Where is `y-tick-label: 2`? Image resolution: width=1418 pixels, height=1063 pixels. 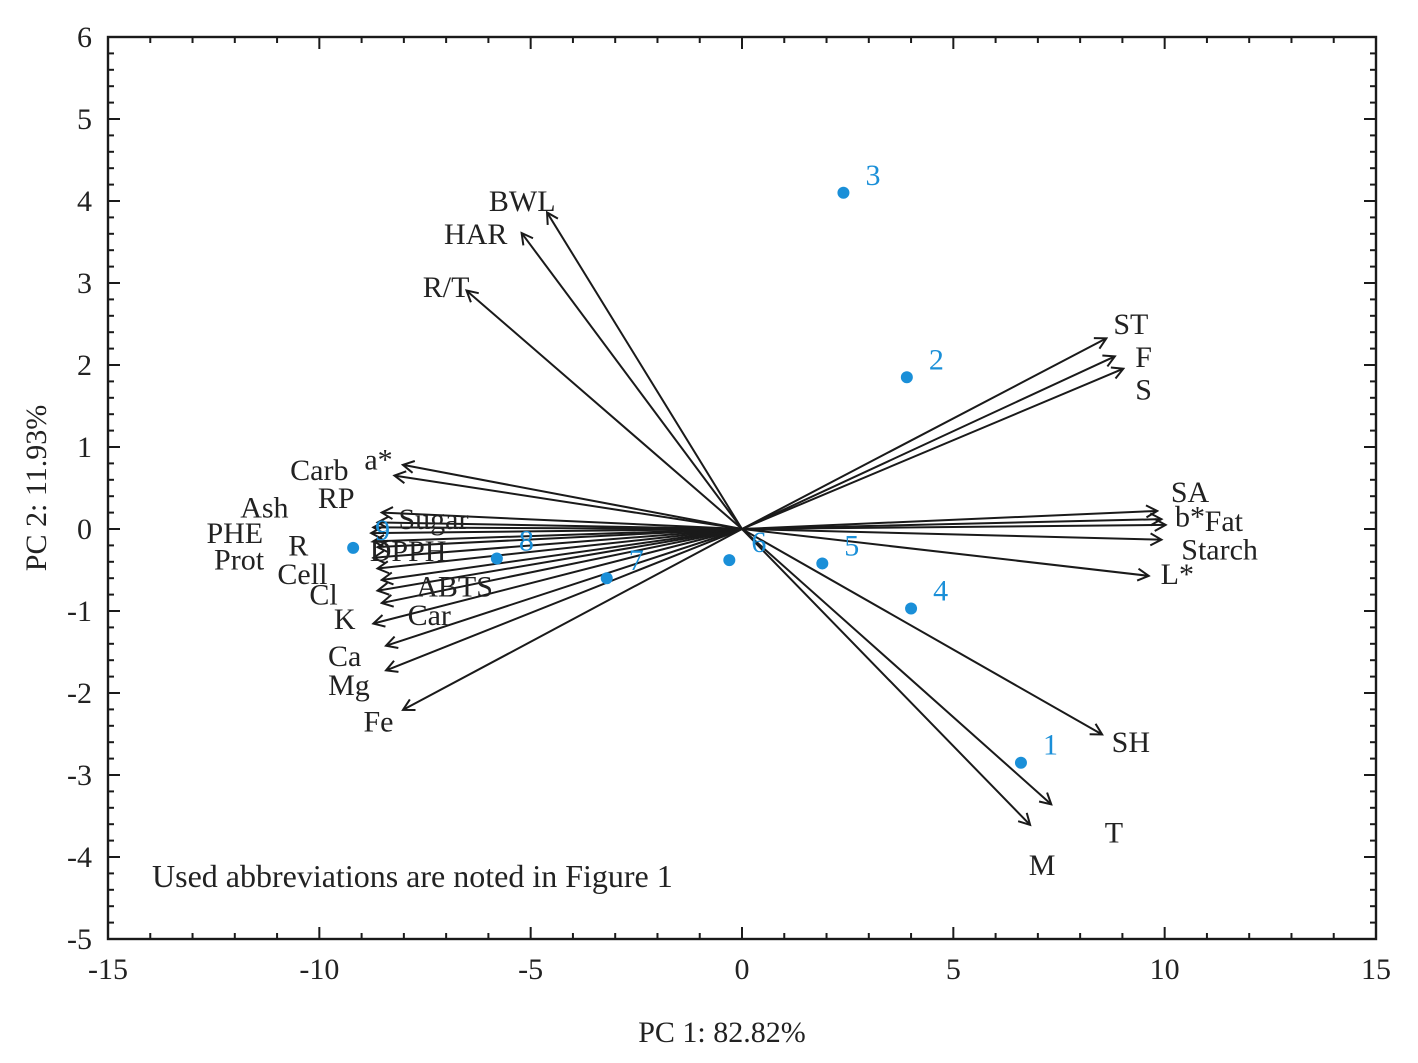
y-tick-label: 2 is located at coordinates (84, 365).